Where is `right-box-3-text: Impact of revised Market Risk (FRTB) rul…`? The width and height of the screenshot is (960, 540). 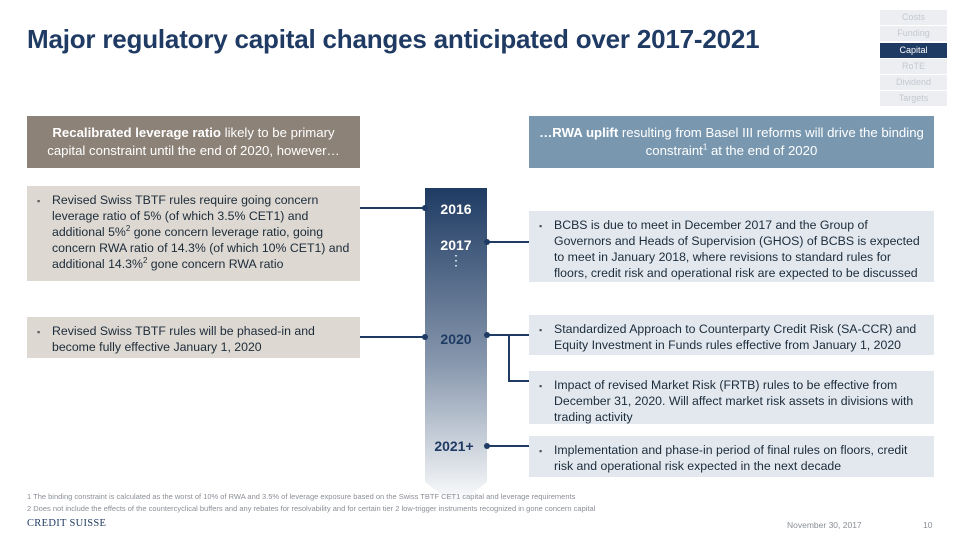
right-box-3-text: Impact of revised Market Risk (FRTB) rul… is located at coordinates (734, 401).